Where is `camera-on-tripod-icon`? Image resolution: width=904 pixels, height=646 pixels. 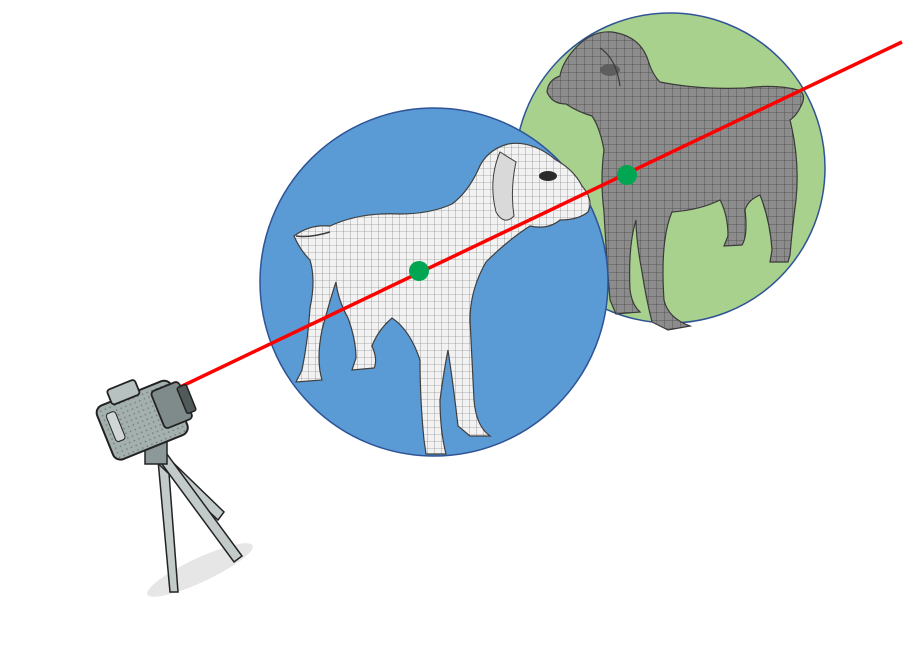 camera-on-tripod-icon is located at coordinates (174, 488).